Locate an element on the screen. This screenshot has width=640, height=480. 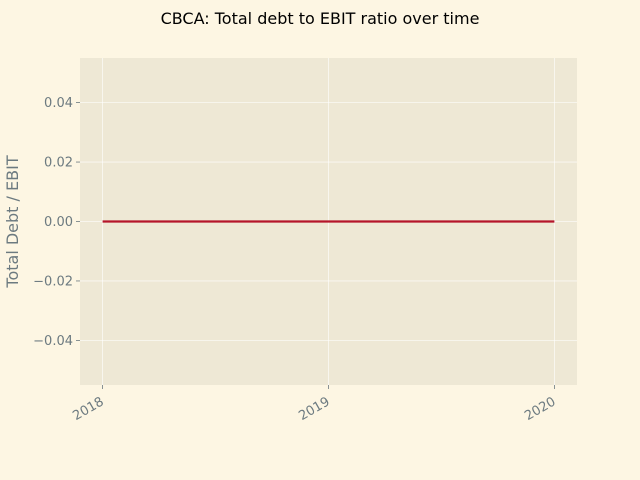
y-tick-label: 0.04 is located at coordinates (58, 103).